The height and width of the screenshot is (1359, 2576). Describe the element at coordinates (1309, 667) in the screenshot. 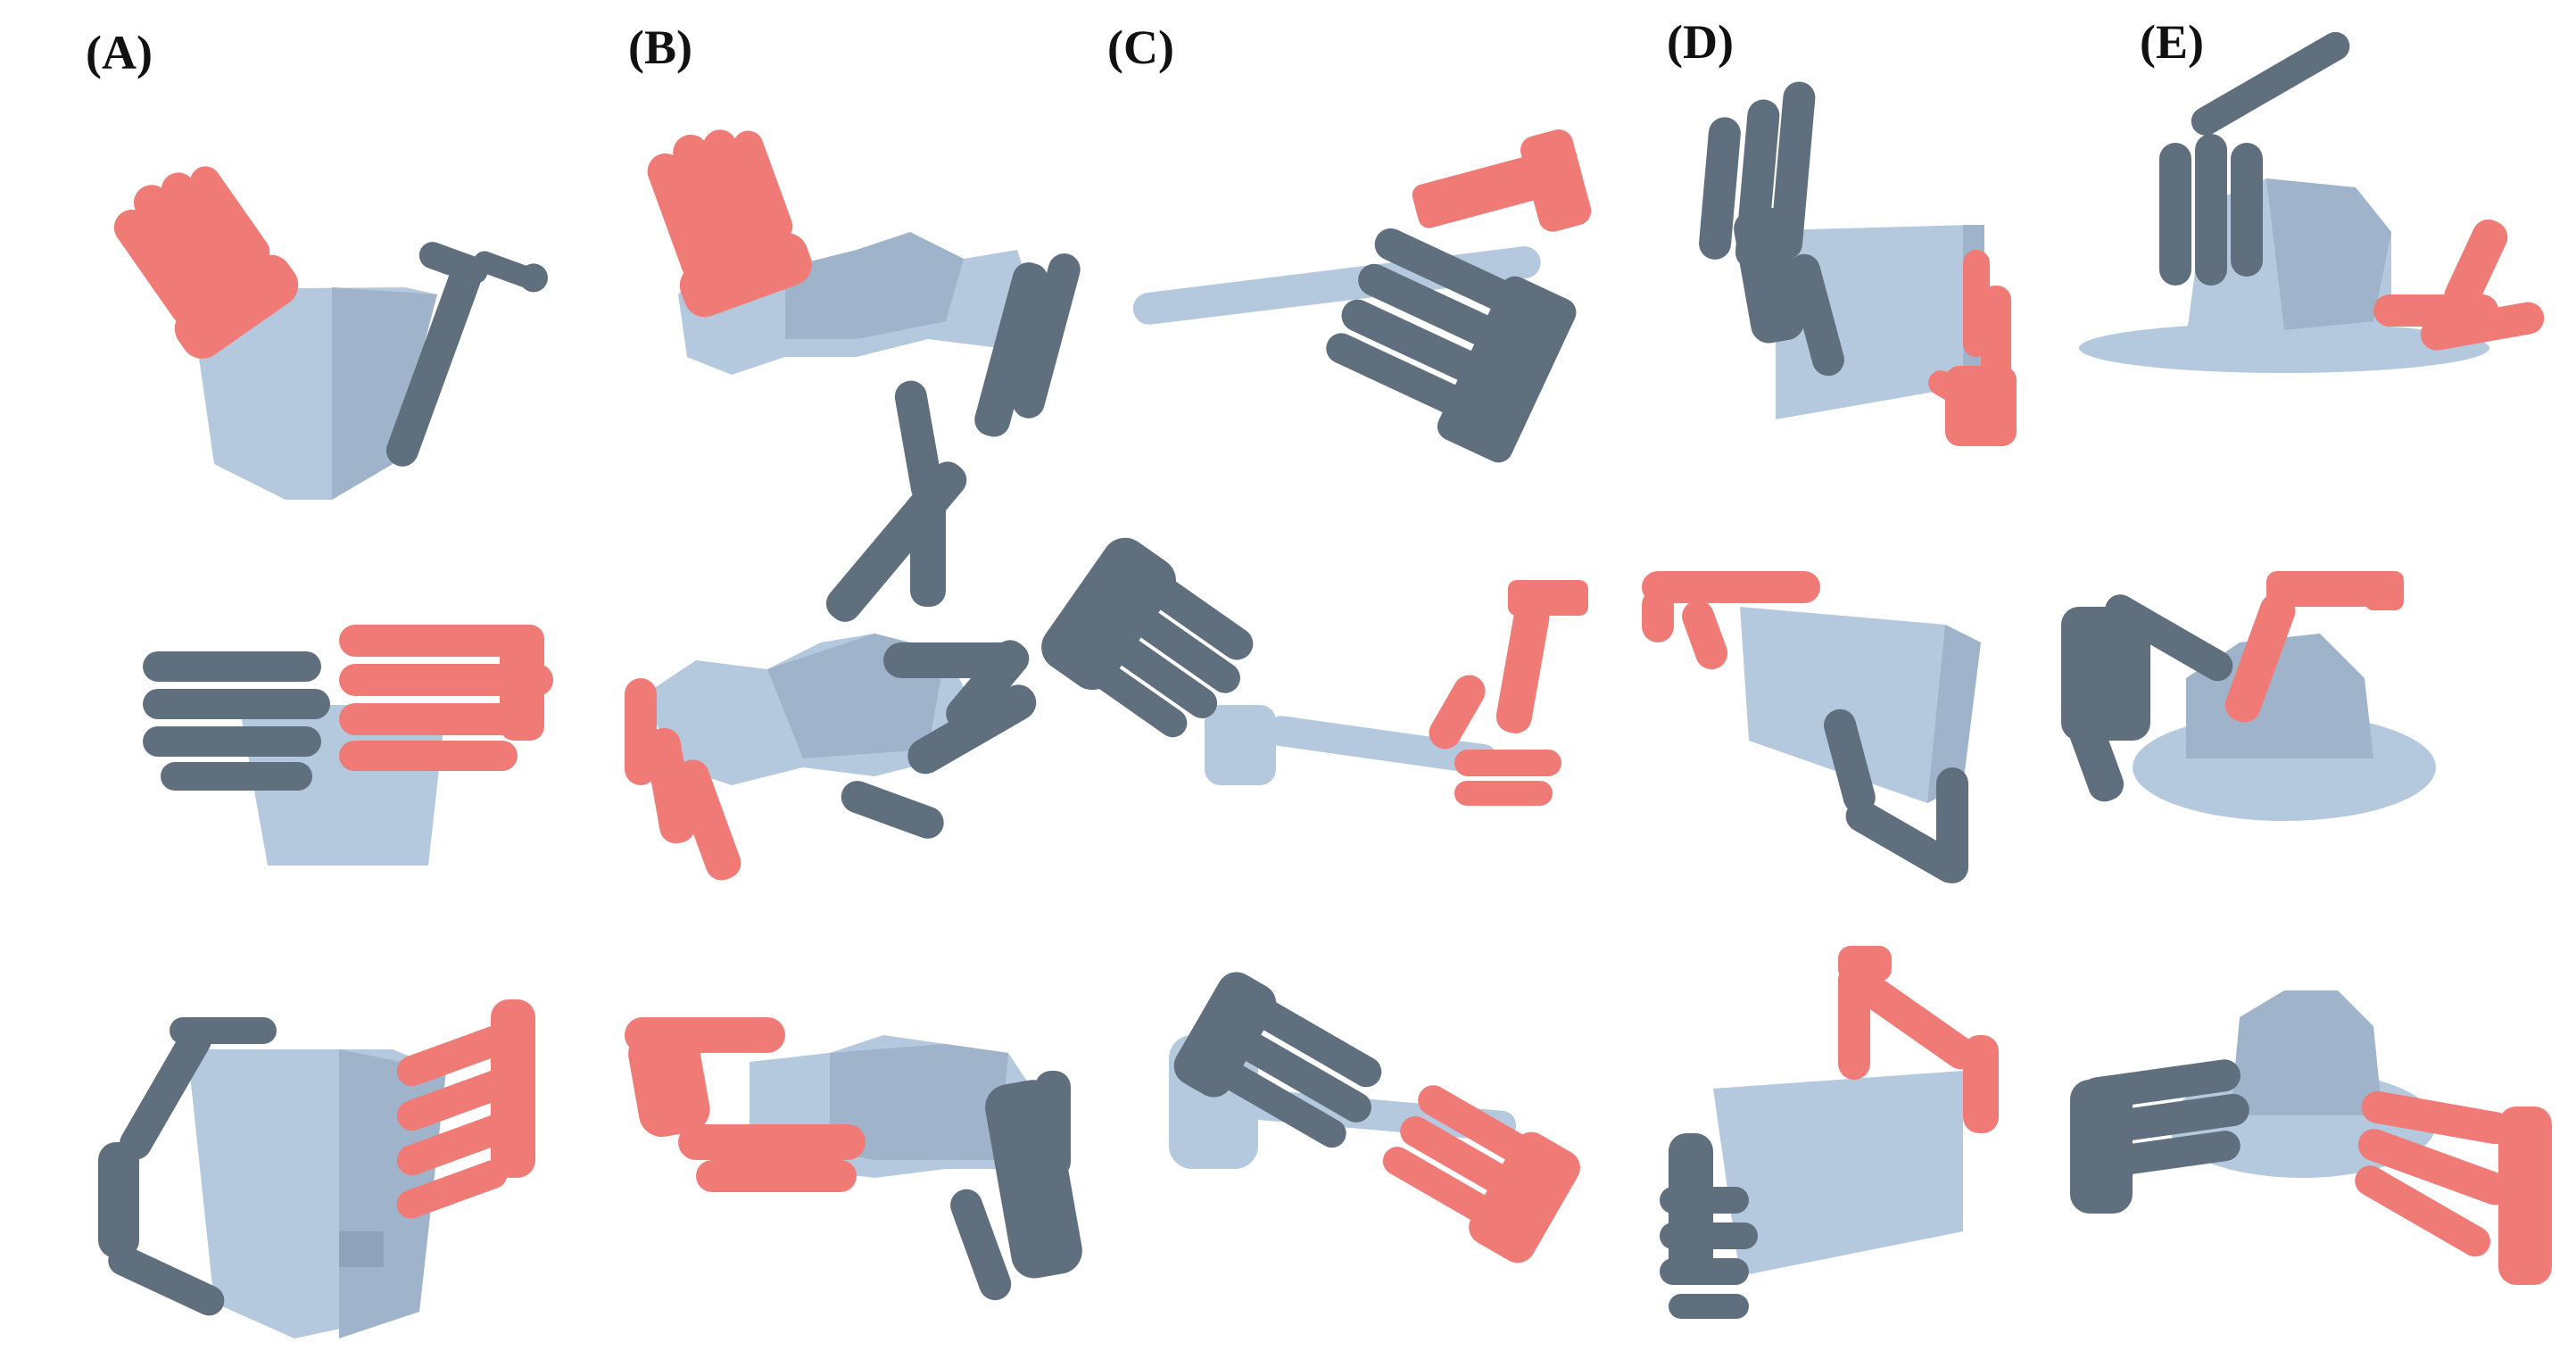

I see `scene-c-row2` at that location.